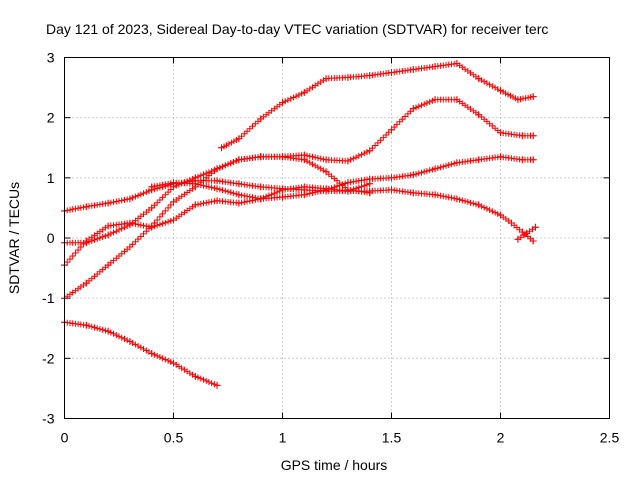 The width and height of the screenshot is (640, 480). Describe the element at coordinates (51, 58) in the screenshot. I see `y-tick-label: 3` at that location.